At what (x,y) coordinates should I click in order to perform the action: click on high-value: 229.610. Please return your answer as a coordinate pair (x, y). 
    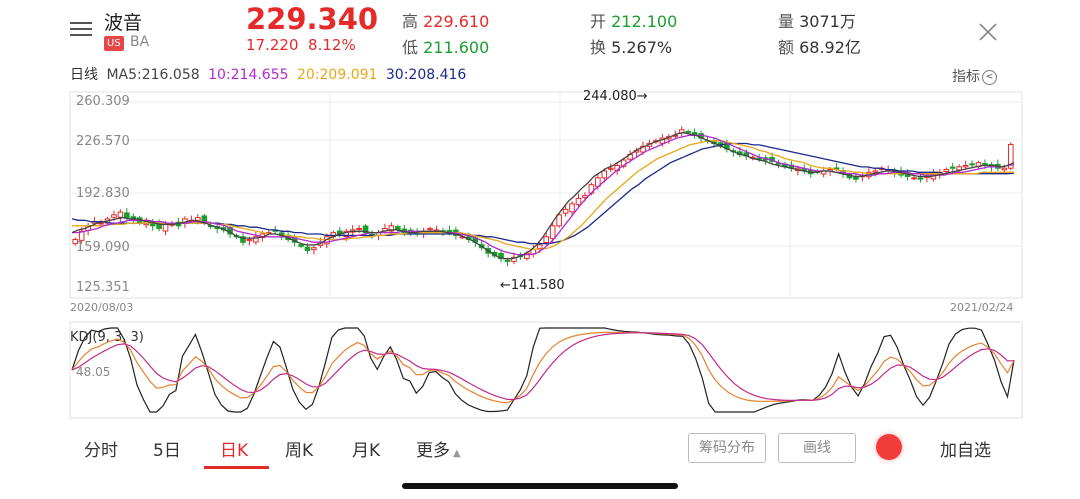
    Looking at the image, I should click on (456, 21).